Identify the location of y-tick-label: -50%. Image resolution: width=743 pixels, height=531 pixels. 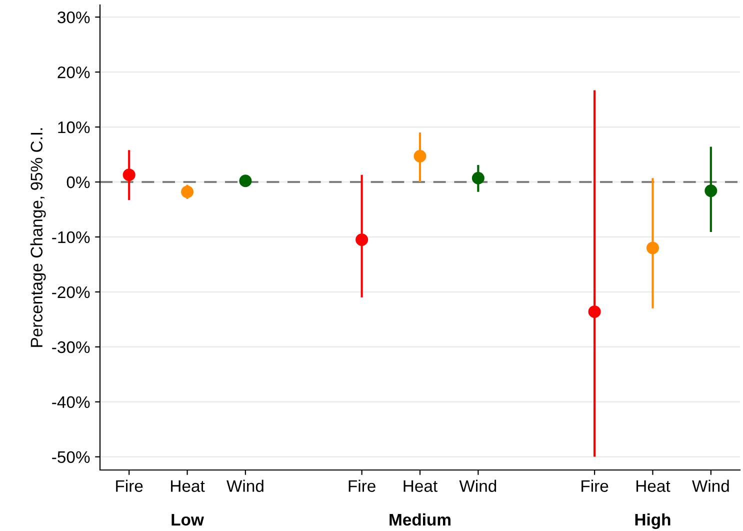
(71, 457).